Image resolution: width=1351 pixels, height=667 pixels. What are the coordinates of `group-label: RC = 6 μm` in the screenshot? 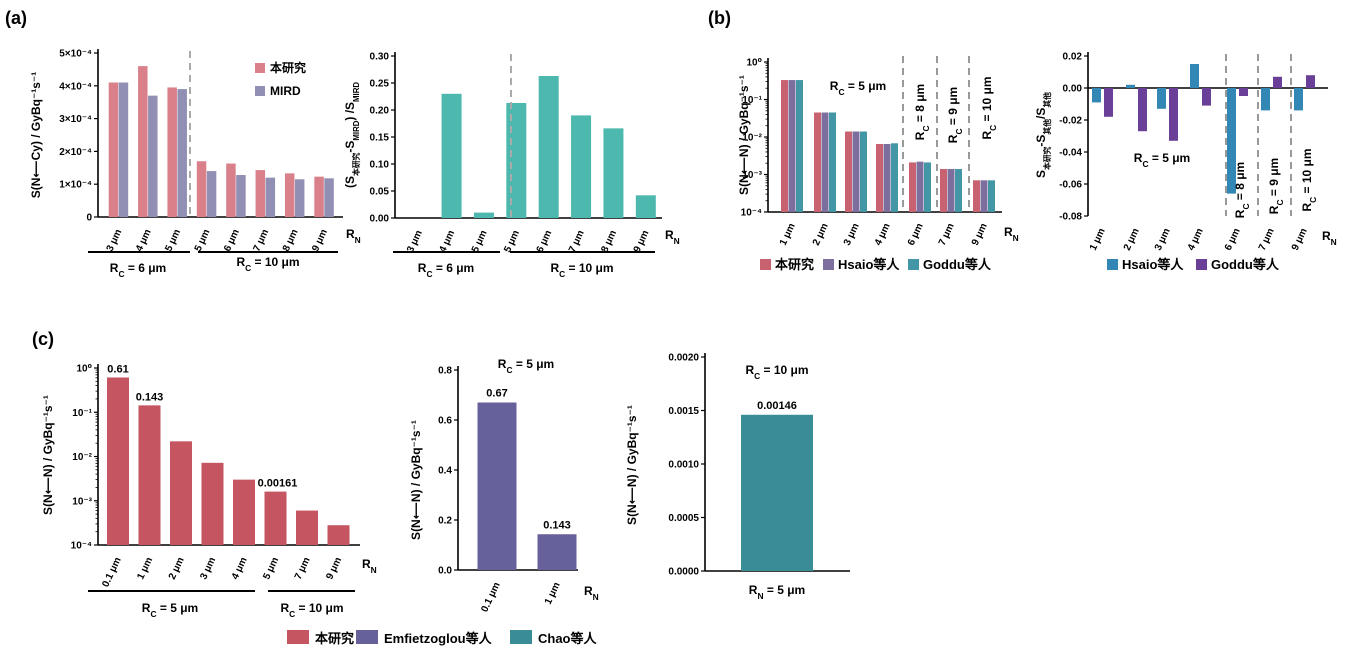 It's located at (138, 270).